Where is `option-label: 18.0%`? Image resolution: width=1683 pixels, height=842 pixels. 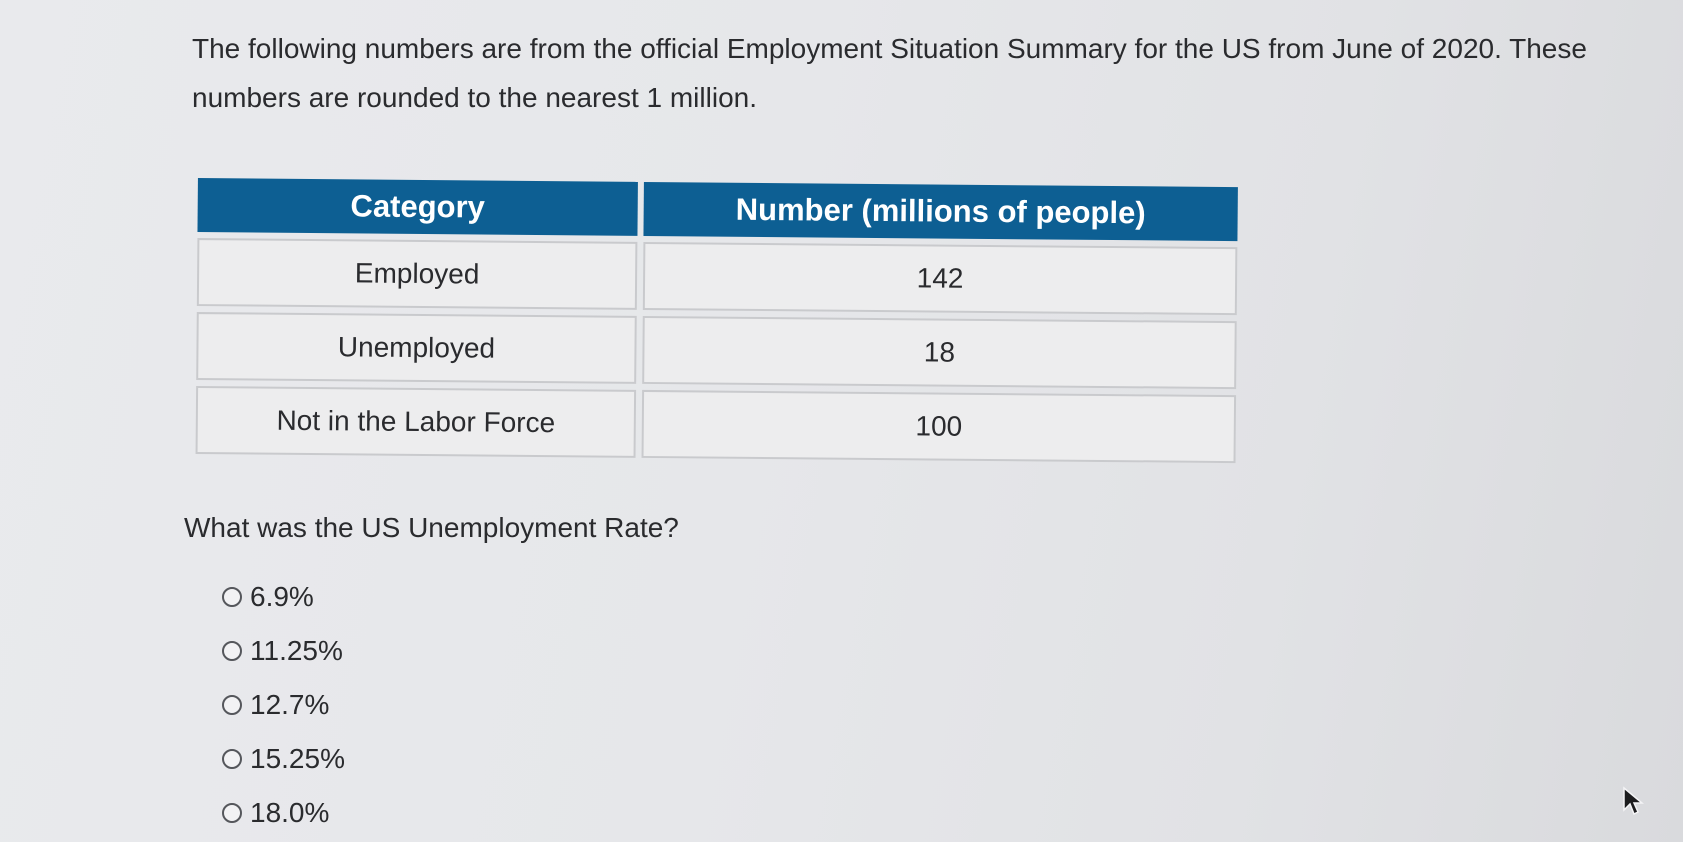
option-label: 18.0% is located at coordinates (290, 812).